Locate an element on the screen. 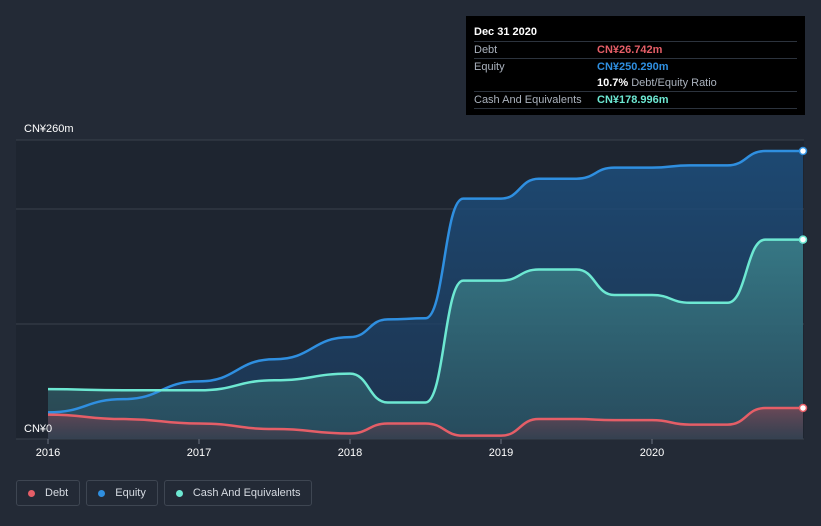  x-axis-ticks: 2016 2017 2018 2019 2020 is located at coordinates (350, 449).